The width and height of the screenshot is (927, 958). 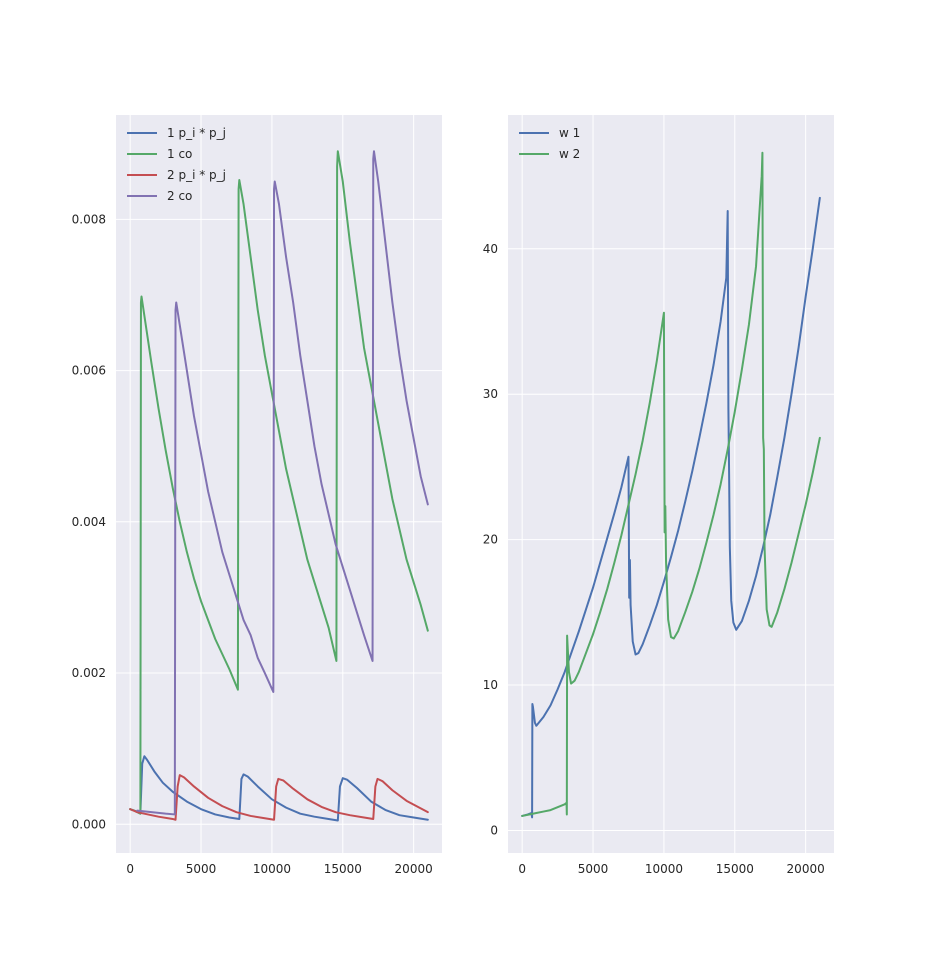 I want to click on y-tick-label: 0.000, so click(x=89, y=824).